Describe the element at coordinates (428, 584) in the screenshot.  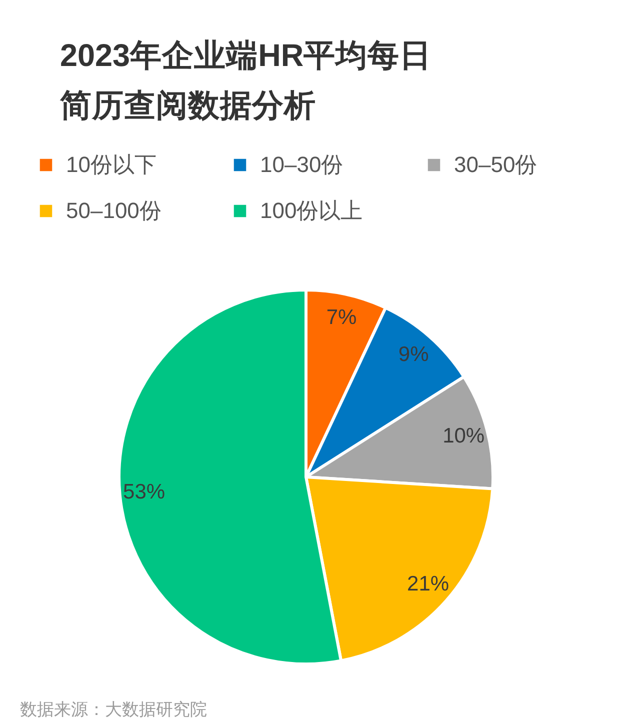
I see `data-label: 21%` at that location.